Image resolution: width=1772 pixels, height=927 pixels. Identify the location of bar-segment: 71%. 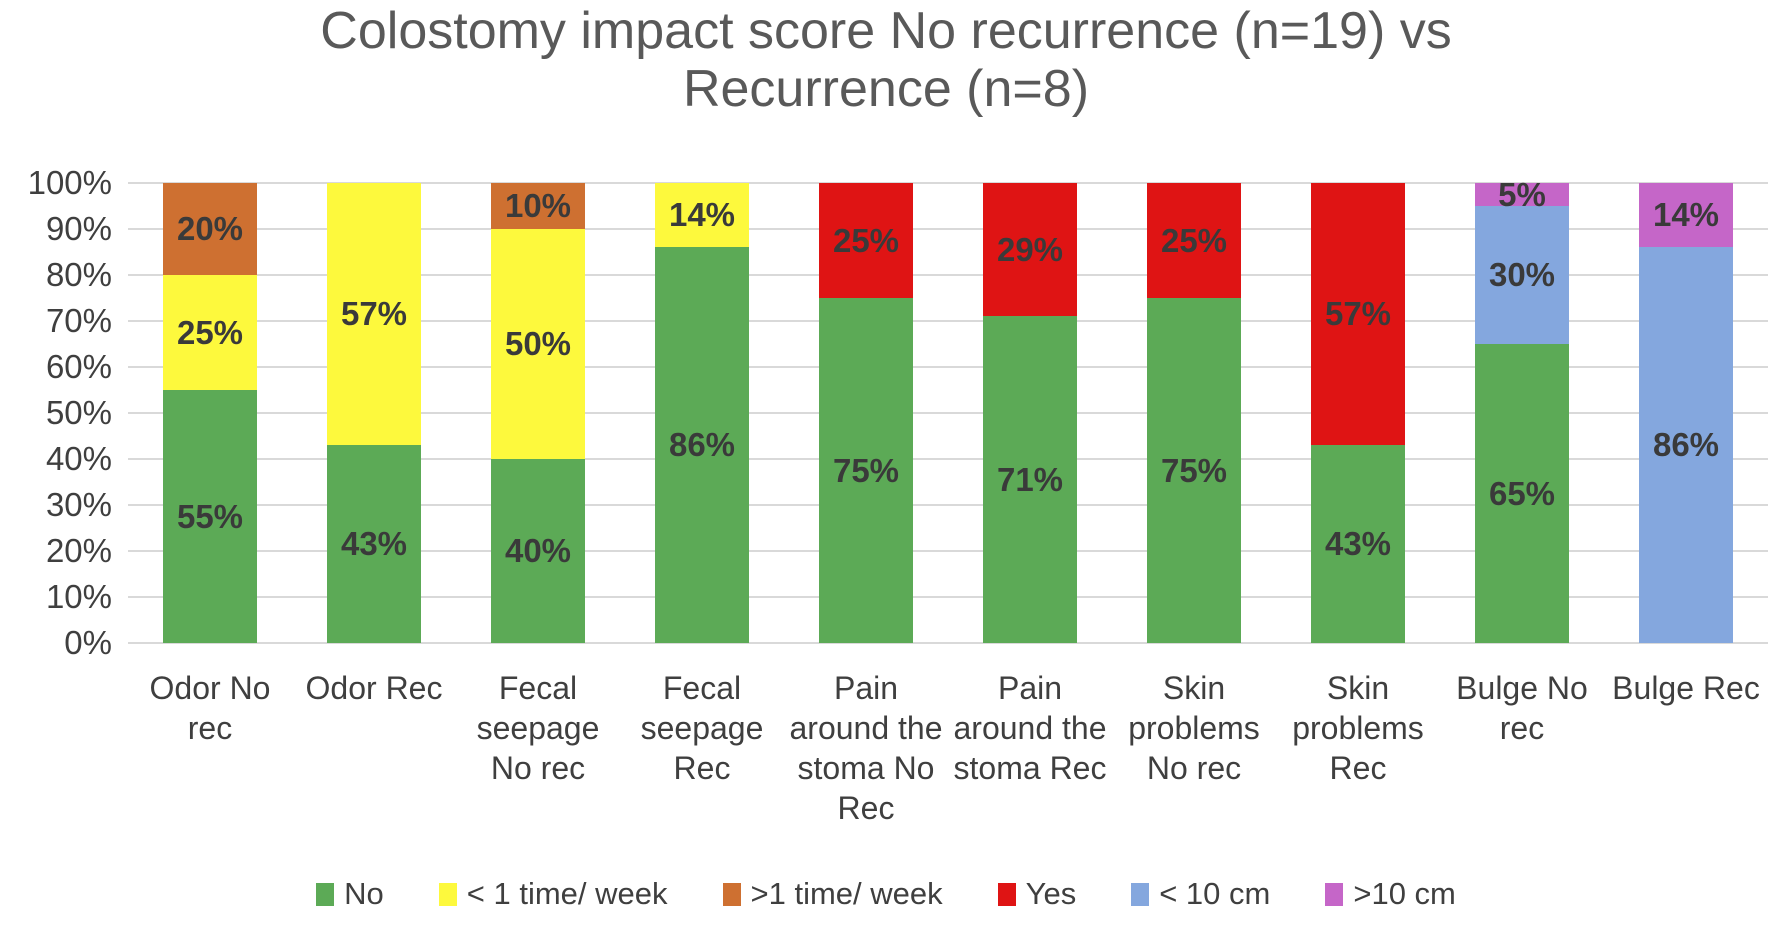
(1030, 479).